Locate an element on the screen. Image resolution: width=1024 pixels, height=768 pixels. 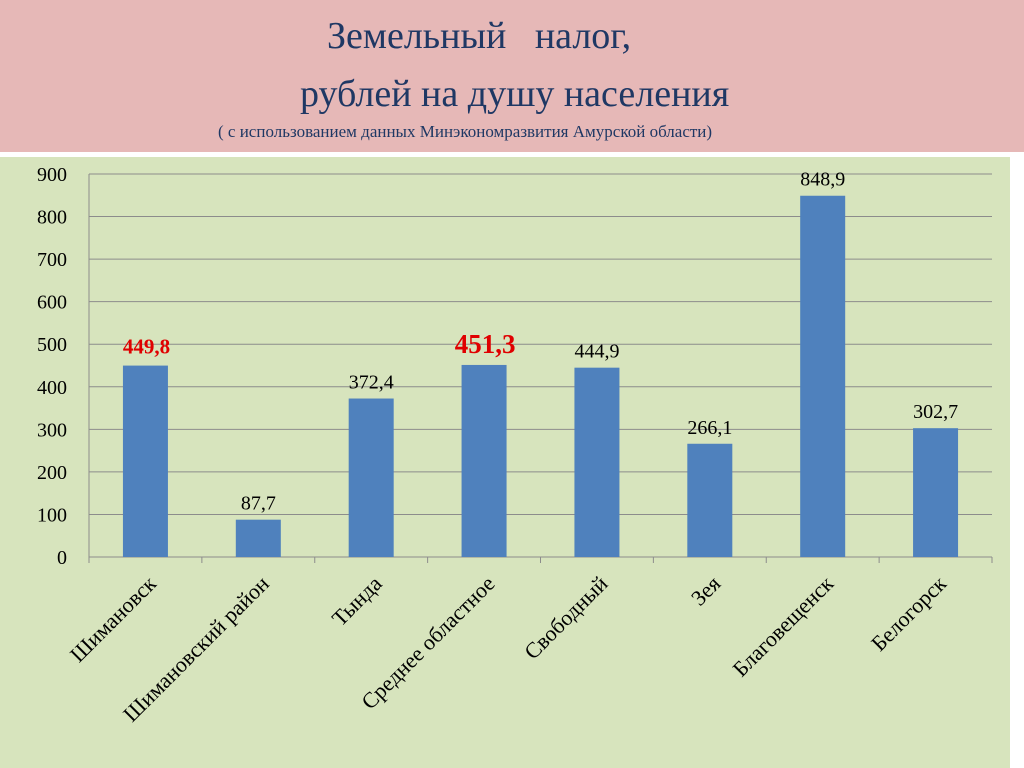
y-tick-label: 600 is located at coordinates (52, 303).